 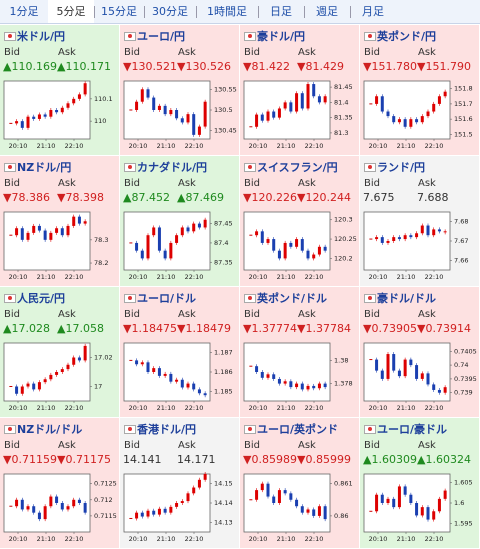 What do you see at coordinates (24, 11) in the screenshot?
I see `timeframe-tab: 1分足` at bounding box center [24, 11].